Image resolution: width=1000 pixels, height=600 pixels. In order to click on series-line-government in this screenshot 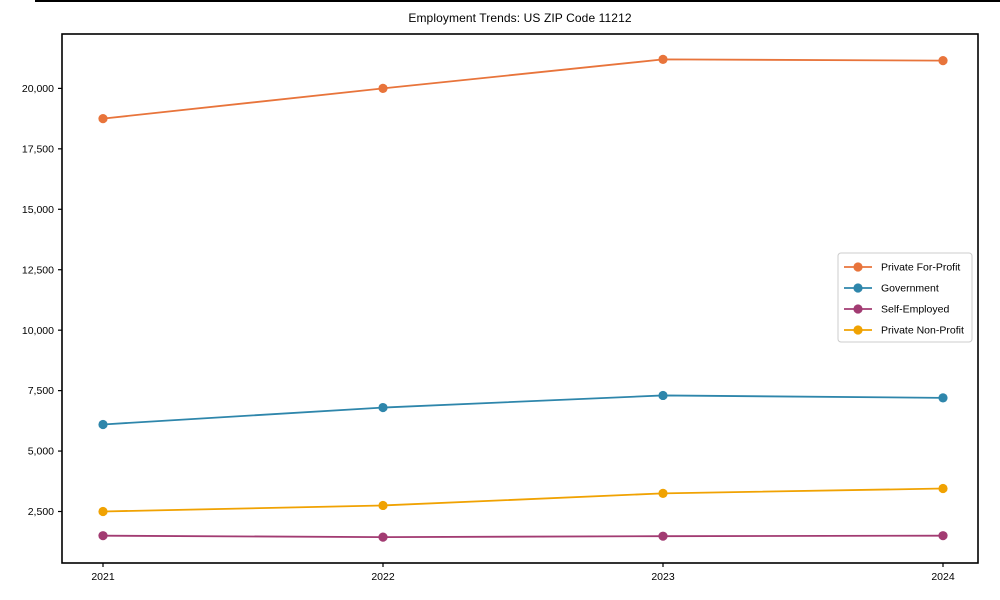, I will do `click(523, 410)`.